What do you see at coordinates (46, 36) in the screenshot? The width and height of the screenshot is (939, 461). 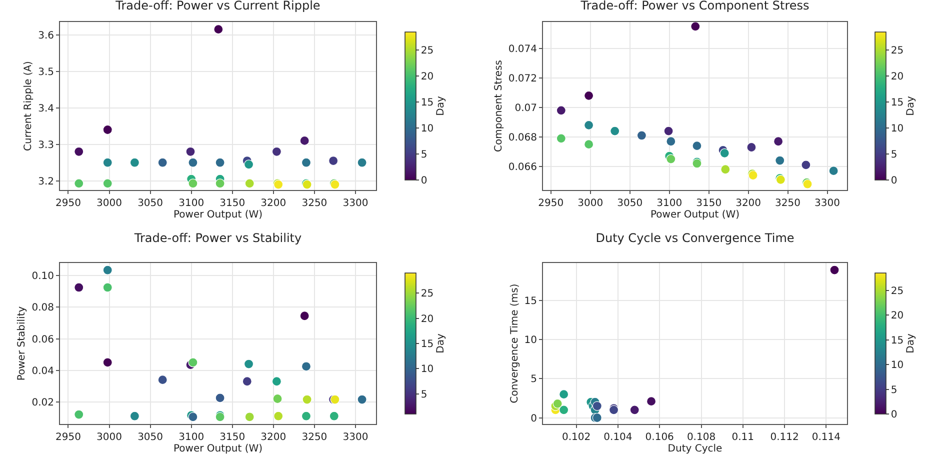 I see `y-tick-label: 3.6` at bounding box center [46, 36].